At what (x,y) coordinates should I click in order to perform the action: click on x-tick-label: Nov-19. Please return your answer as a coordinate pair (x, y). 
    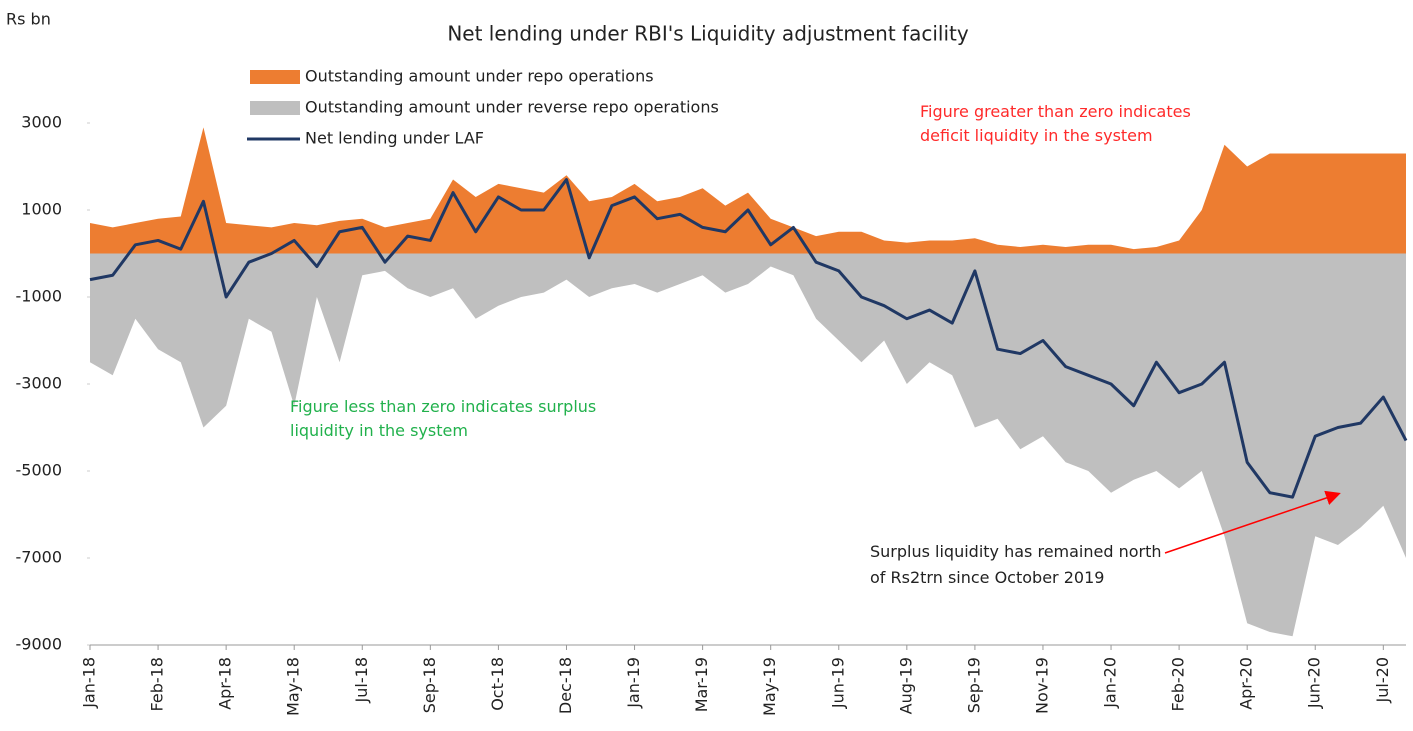
    Looking at the image, I should click on (1041, 685).